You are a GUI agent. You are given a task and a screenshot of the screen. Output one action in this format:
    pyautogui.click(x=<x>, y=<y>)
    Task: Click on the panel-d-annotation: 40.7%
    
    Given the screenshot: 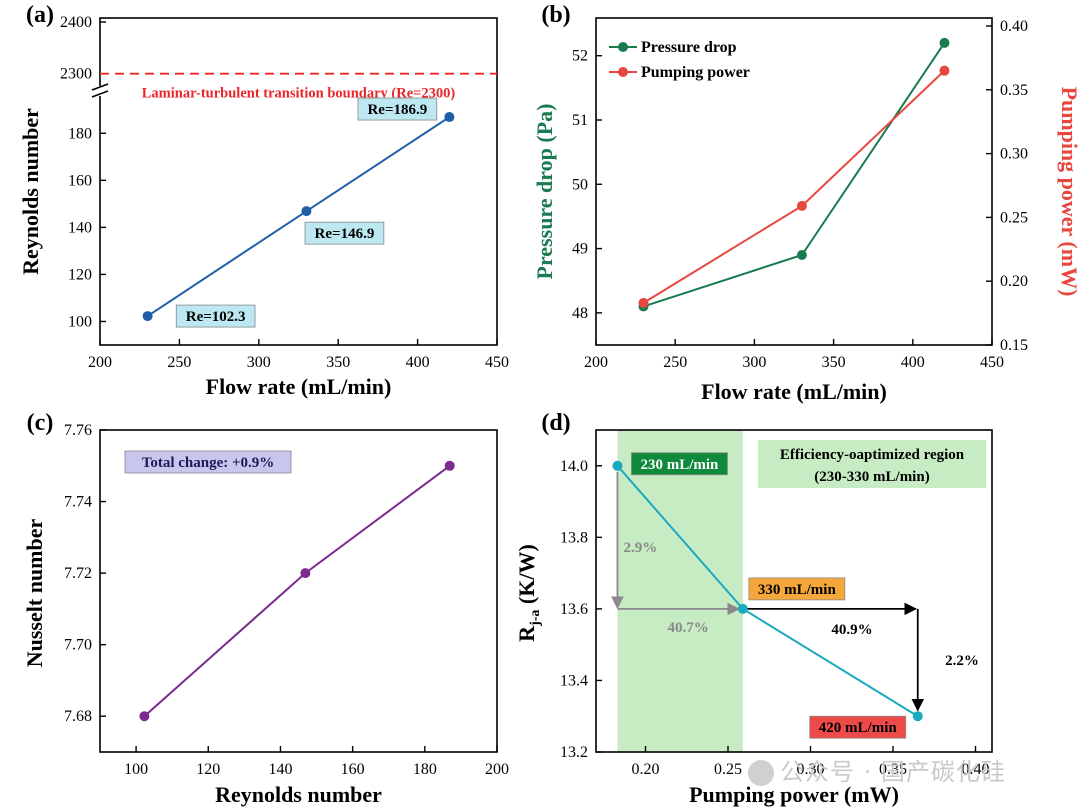 What is the action you would take?
    pyautogui.click(x=688, y=628)
    